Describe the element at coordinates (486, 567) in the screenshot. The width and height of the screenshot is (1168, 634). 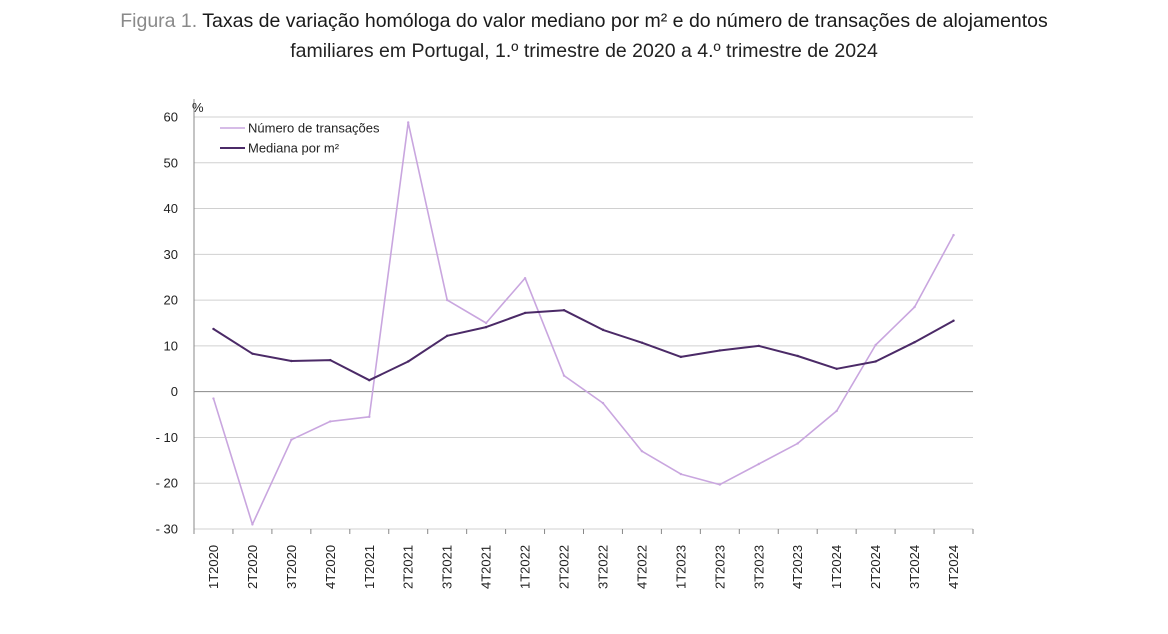
I see `x-tick-label: 4T2021` at that location.